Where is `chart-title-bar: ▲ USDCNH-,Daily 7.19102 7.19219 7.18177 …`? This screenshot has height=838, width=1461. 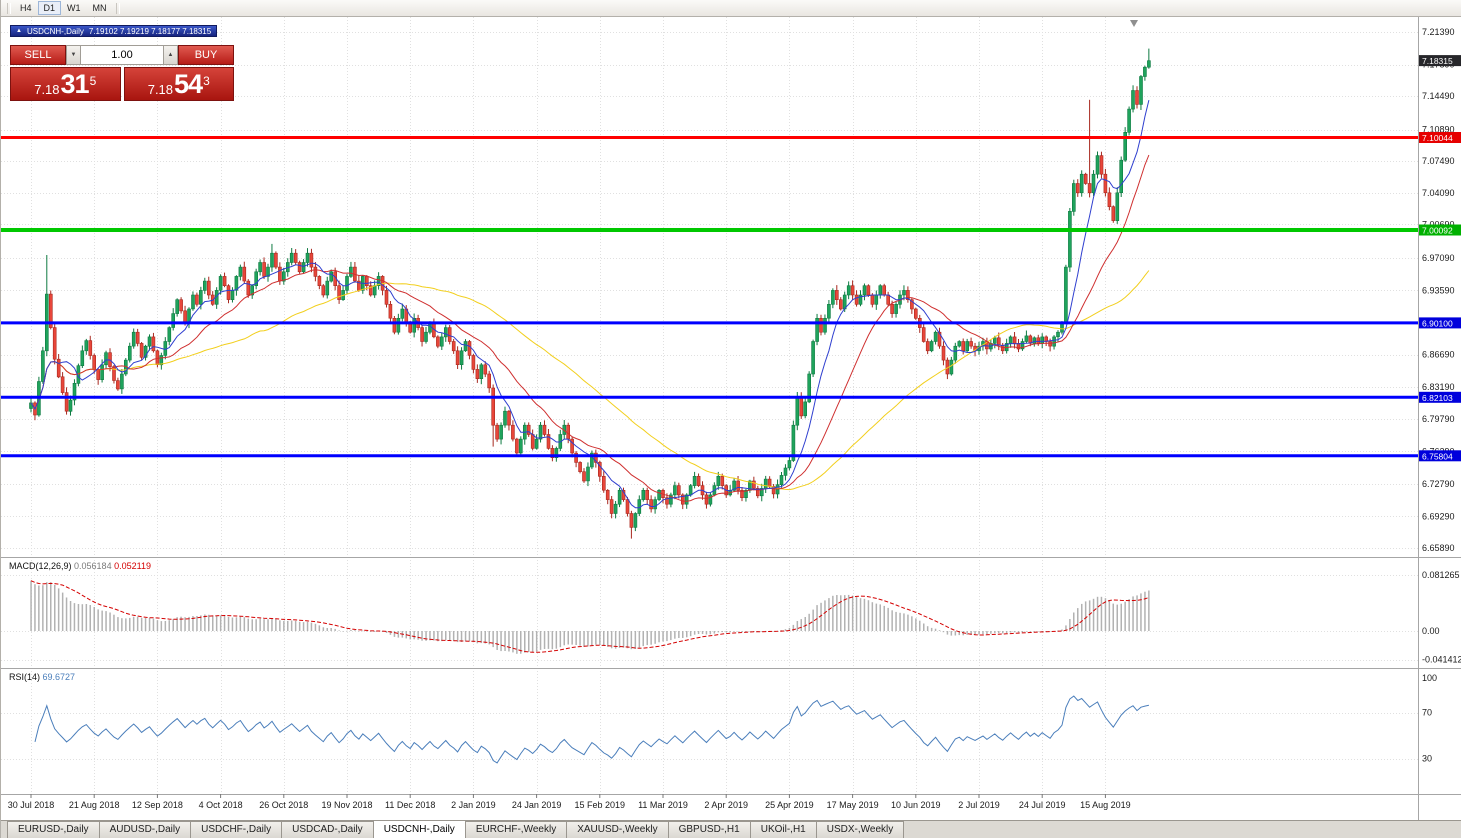
chart-title-bar: ▲ USDCNH-,Daily 7.19102 7.19219 7.18177 … is located at coordinates (114, 31).